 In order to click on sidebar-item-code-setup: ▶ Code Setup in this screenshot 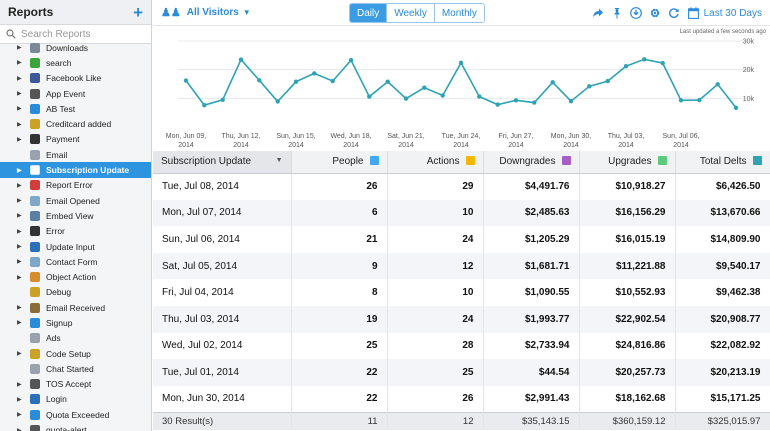, I will do `click(75, 353)`.